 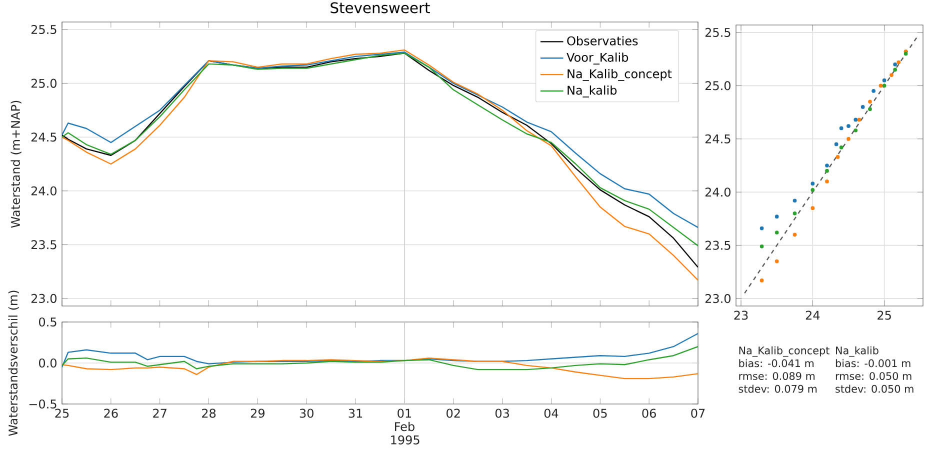 What do you see at coordinates (355, 413) in the screenshot?
I see `x-tick-label: 31` at bounding box center [355, 413].